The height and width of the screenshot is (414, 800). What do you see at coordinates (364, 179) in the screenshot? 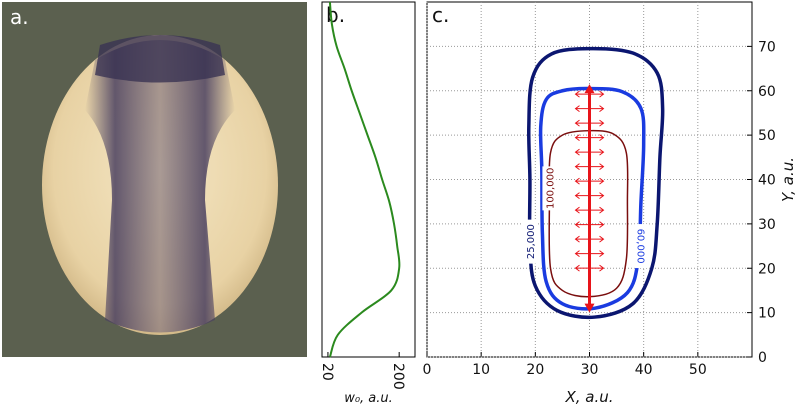
I see `curve` at bounding box center [364, 179].